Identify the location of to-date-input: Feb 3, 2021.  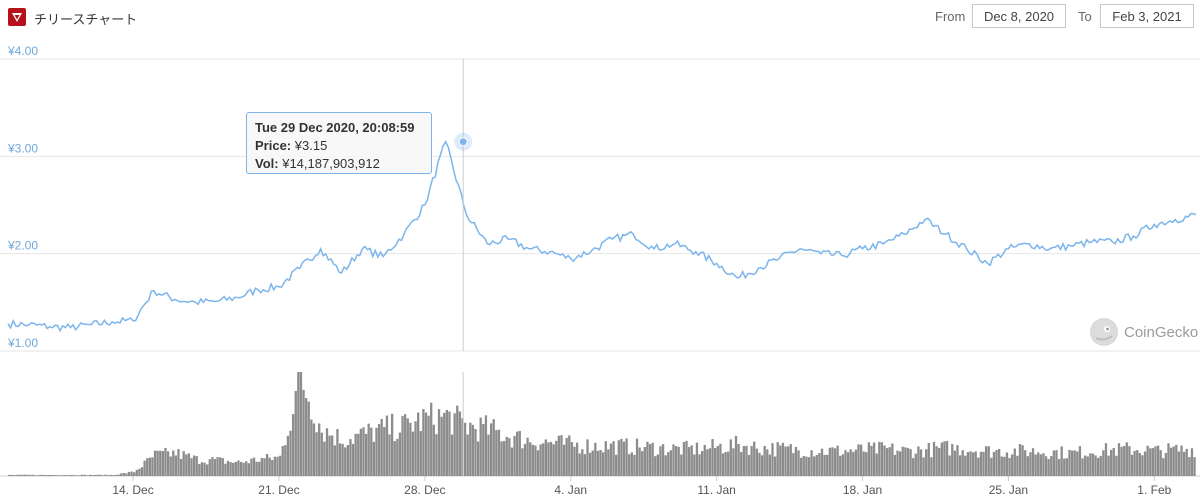
(1147, 16).